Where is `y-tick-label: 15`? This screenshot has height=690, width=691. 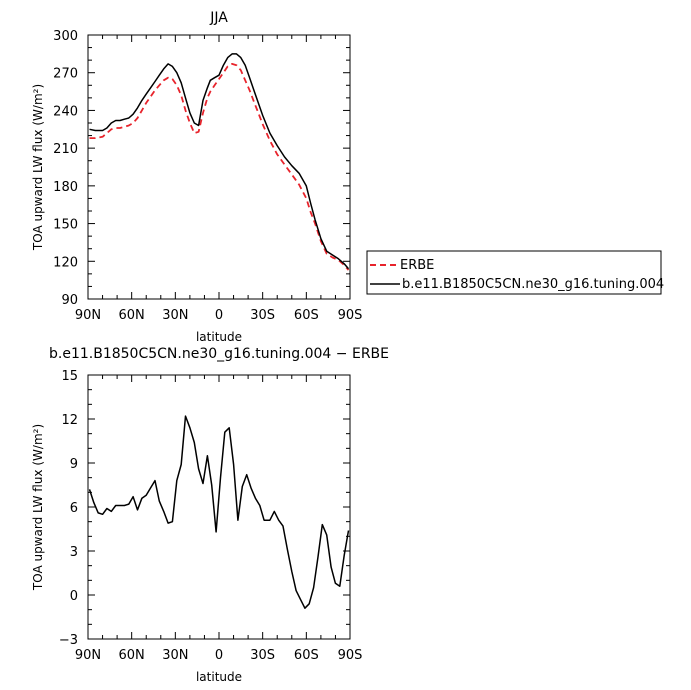
y-tick-label: 15 is located at coordinates (69, 376).